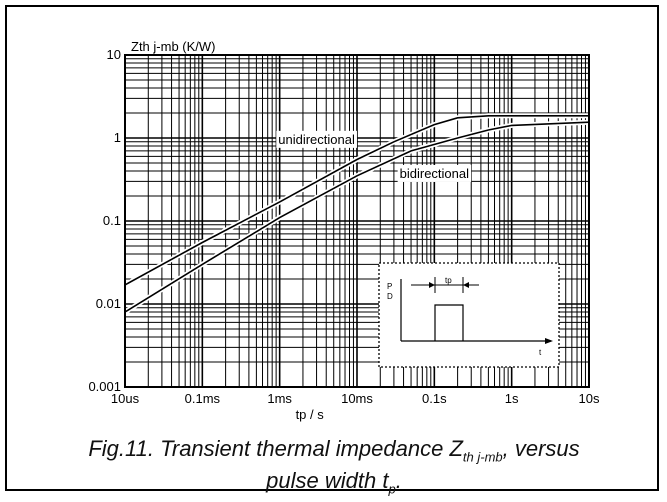 The width and height of the screenshot is (667, 502). I want to click on inset-label-tp: tp, so click(448, 280).